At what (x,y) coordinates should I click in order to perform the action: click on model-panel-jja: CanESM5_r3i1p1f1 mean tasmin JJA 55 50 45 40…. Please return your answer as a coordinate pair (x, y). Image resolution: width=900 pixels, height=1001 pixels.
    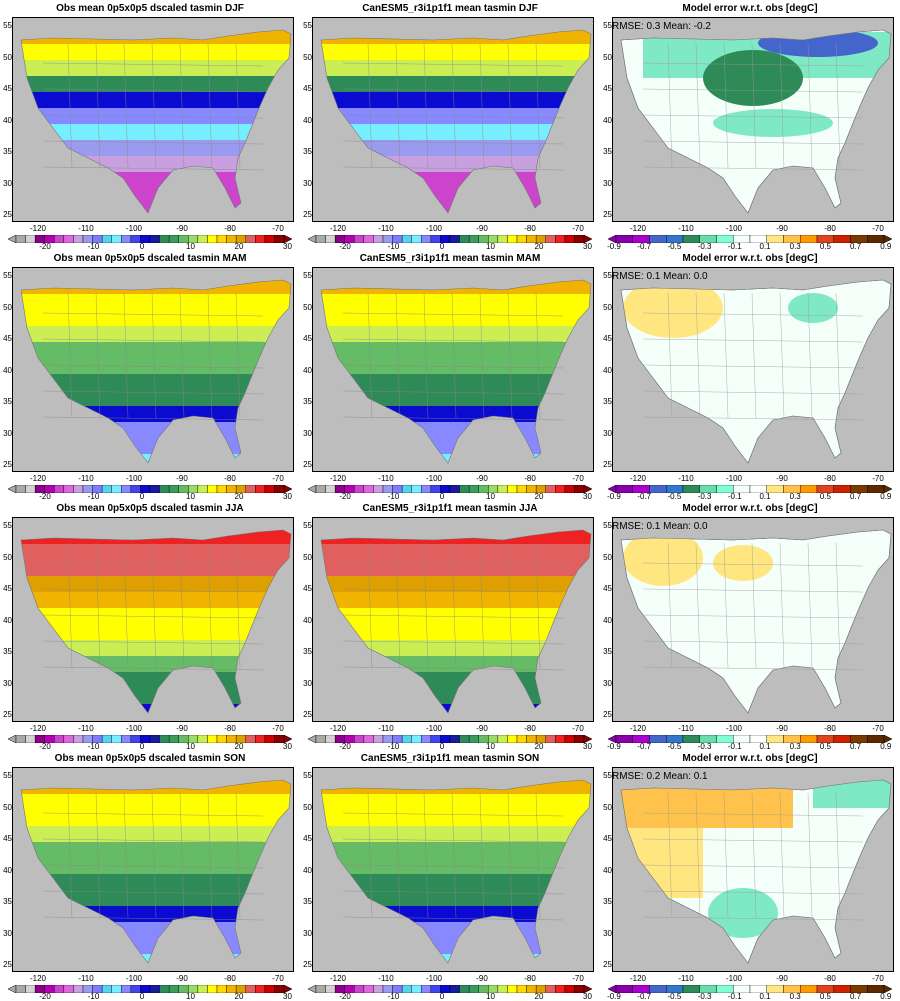
    Looking at the image, I should click on (450, 625).